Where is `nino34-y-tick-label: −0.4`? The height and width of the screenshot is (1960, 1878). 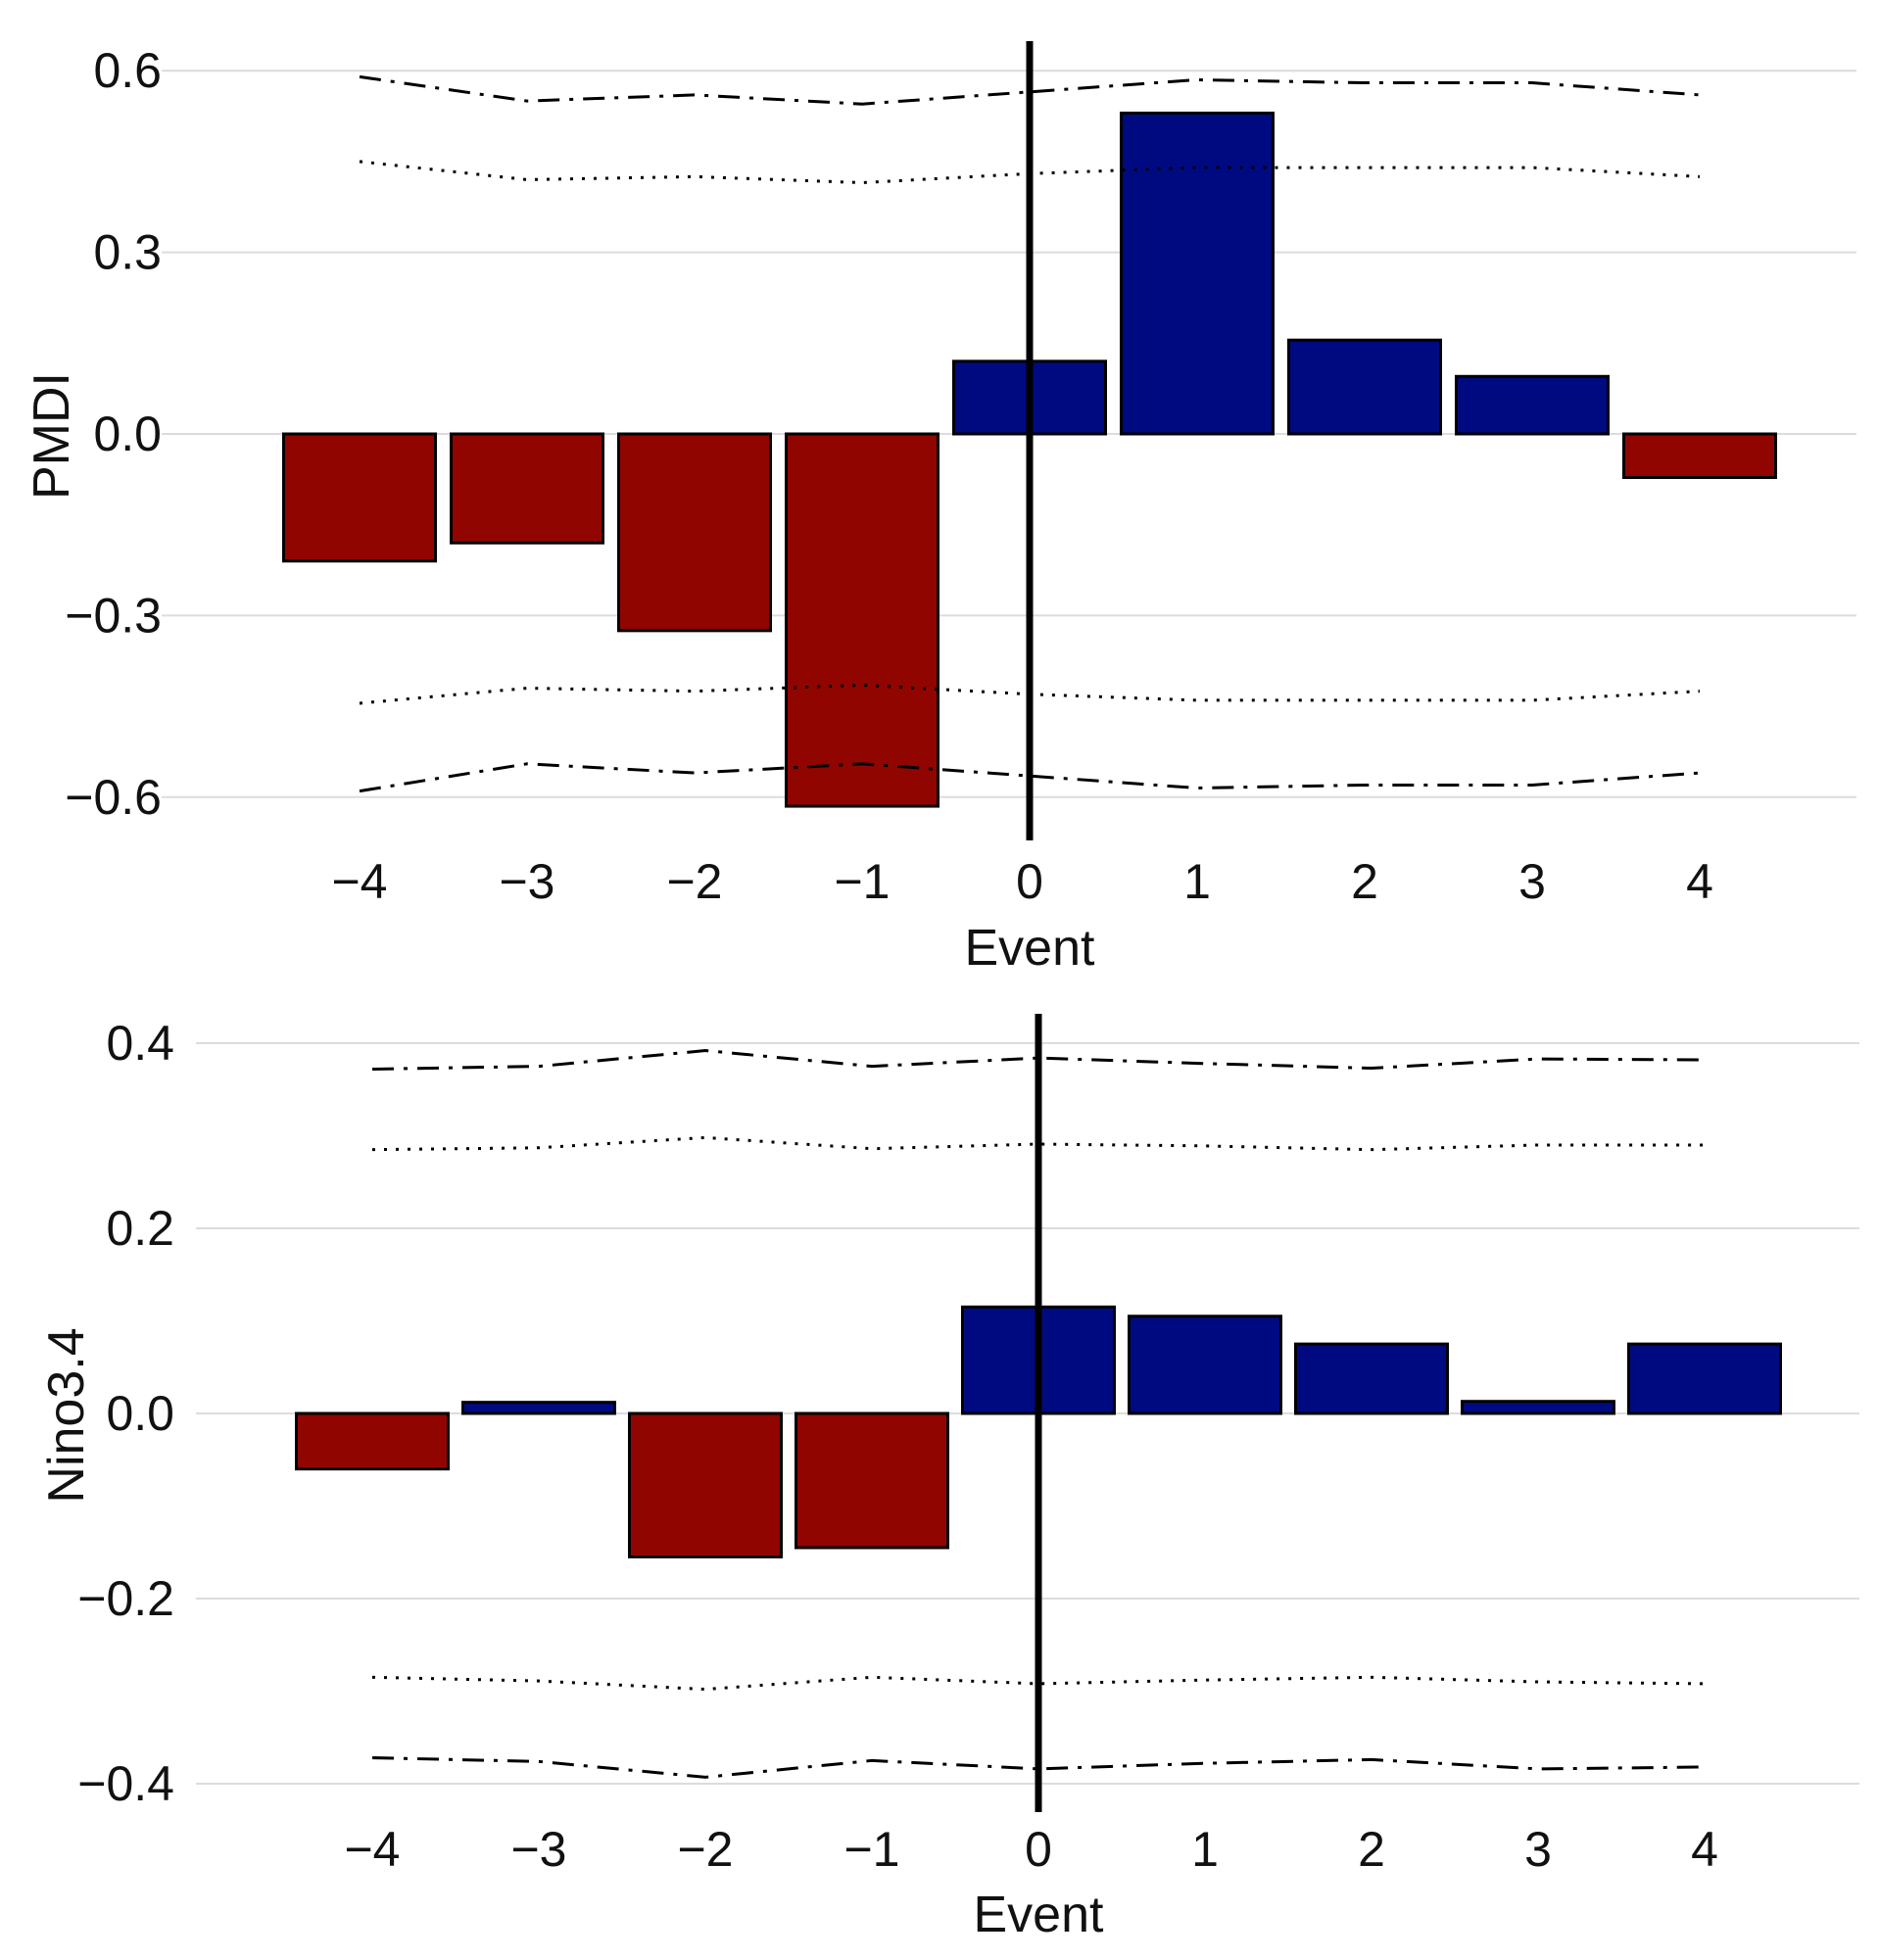 nino34-y-tick-label: −0.4 is located at coordinates (125, 1784).